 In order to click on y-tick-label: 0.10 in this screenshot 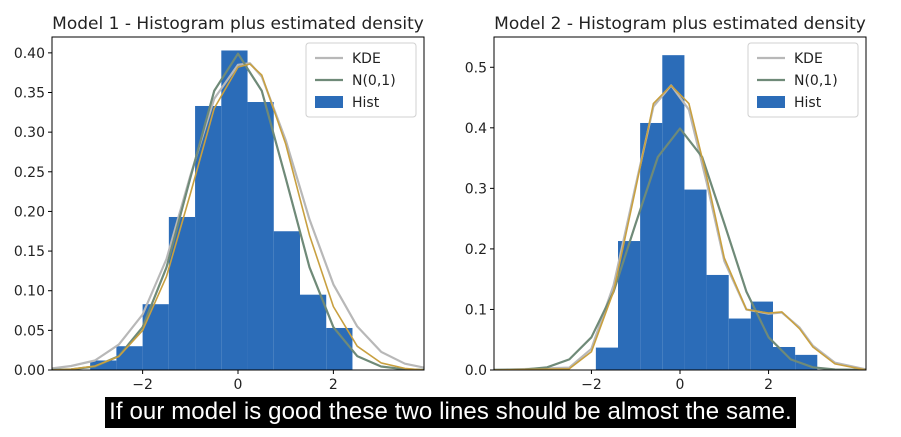, I will do `click(29, 292)`.